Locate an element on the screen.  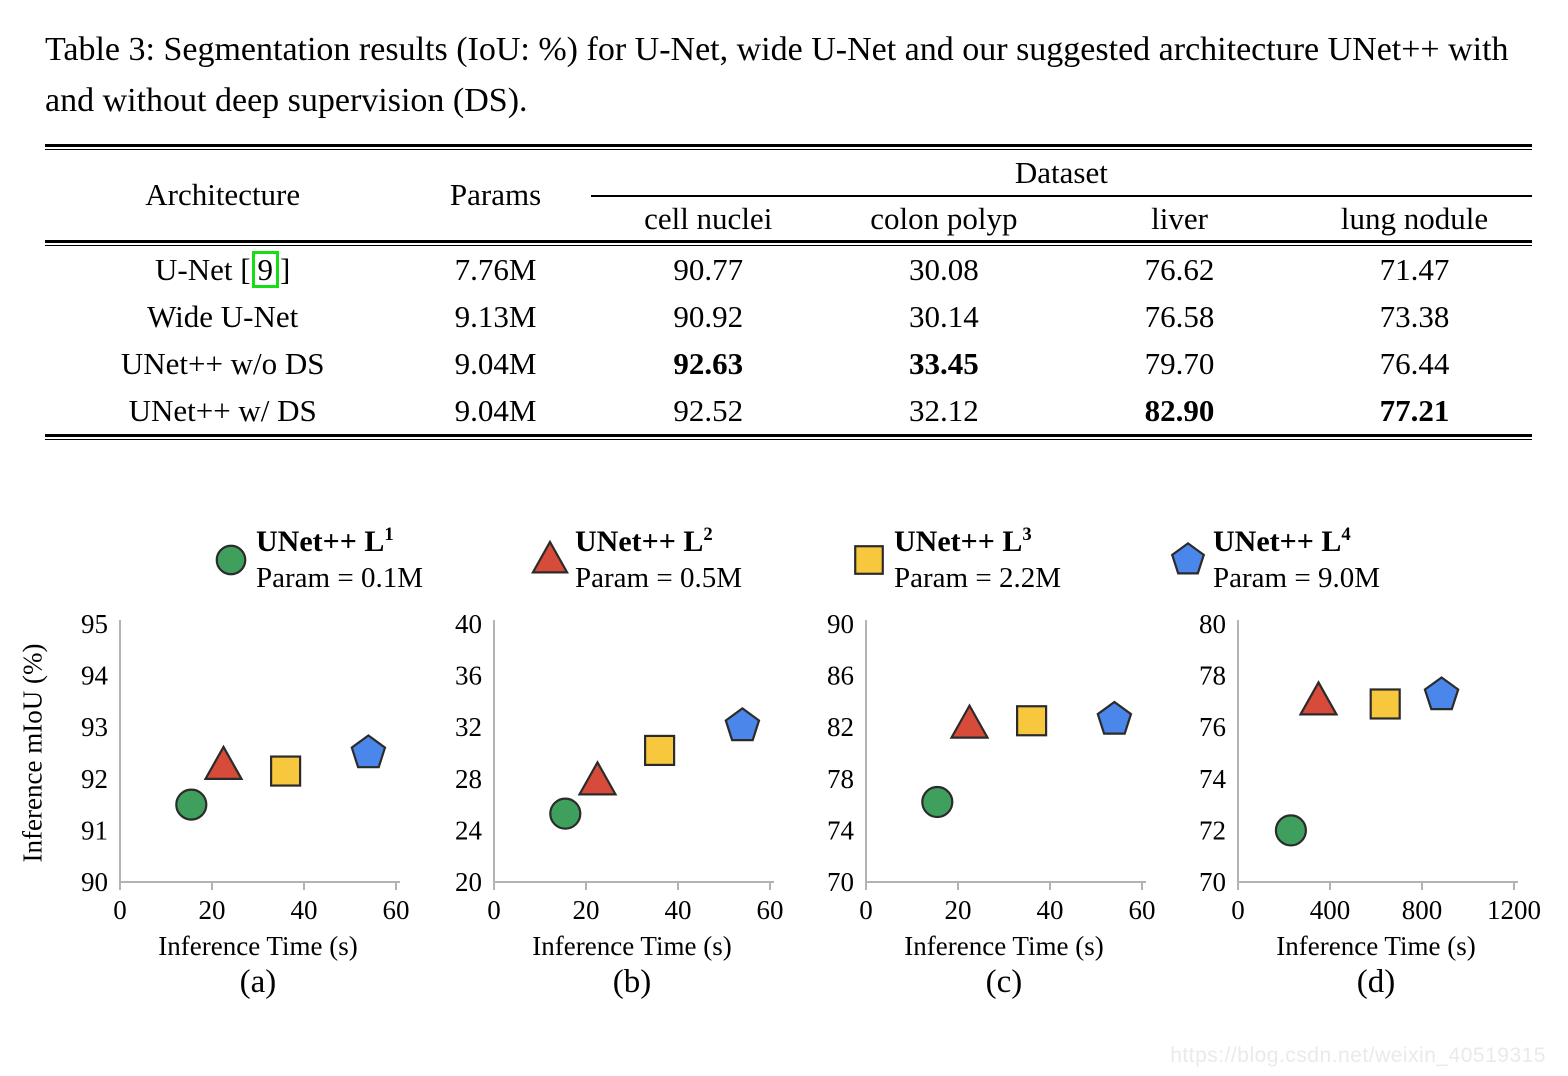
architecture-cell: Wide U-Net is located at coordinates (222, 316).